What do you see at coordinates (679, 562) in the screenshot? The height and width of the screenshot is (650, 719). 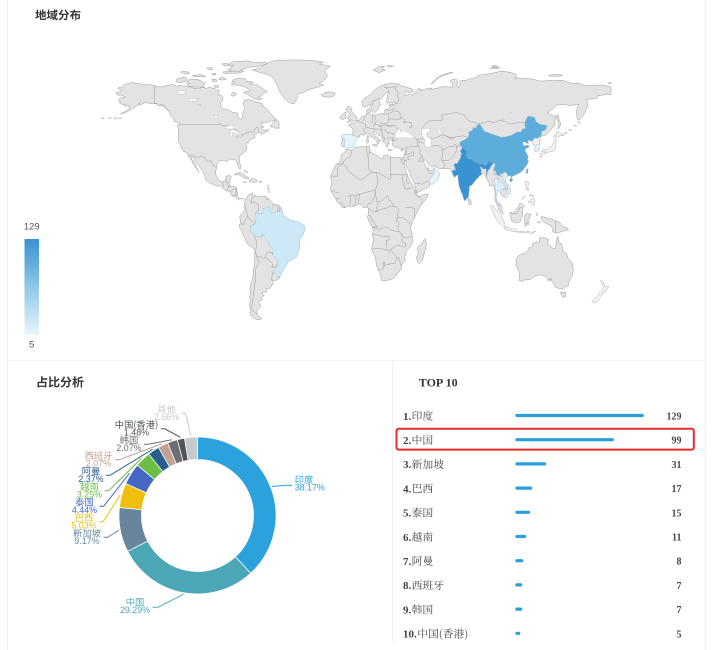 I see `svg-text: 8` at bounding box center [679, 562].